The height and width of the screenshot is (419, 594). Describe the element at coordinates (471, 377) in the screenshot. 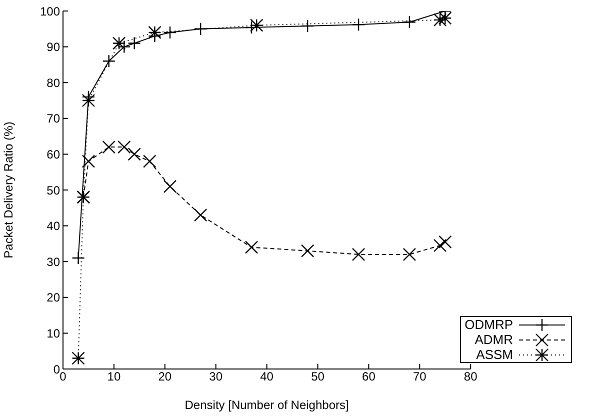

I see `x-tick-label: 80` at that location.